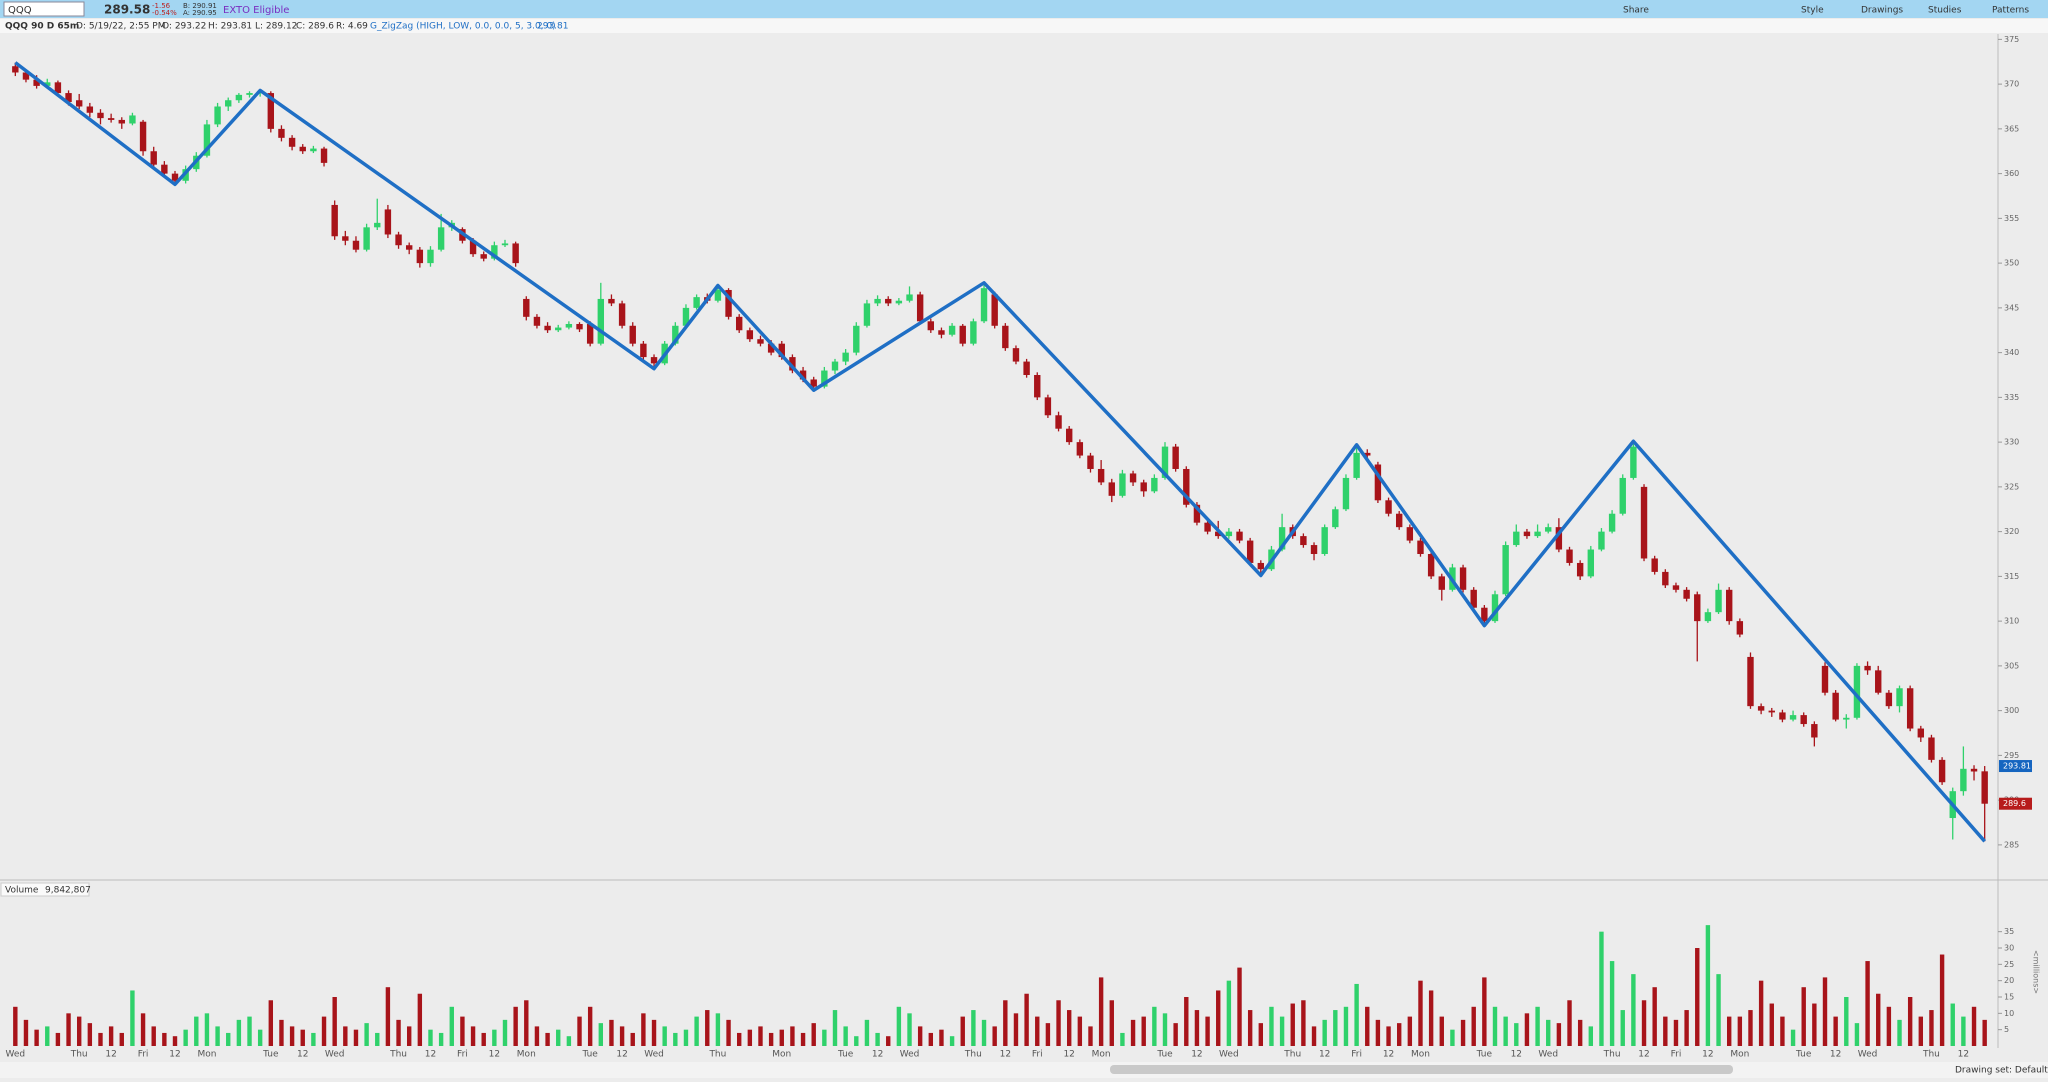 The height and width of the screenshot is (1082, 2048). What do you see at coordinates (1037, 1055) in the screenshot?
I see `x-tick-label: Fri` at bounding box center [1037, 1055].